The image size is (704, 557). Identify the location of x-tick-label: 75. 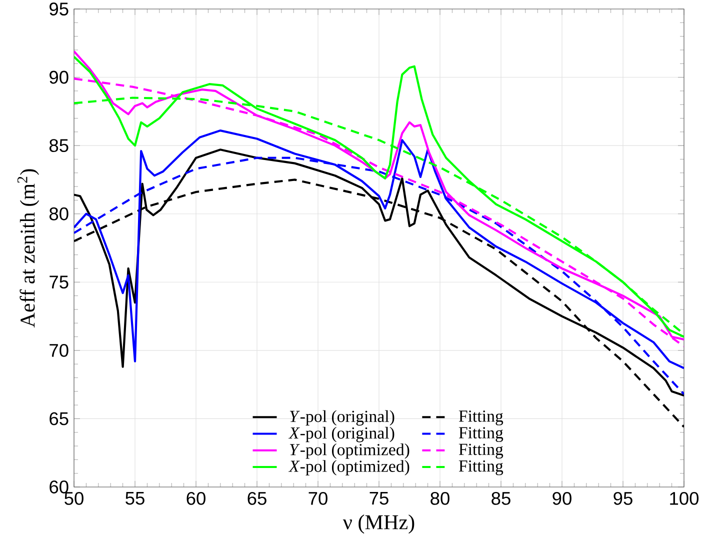
(379, 498).